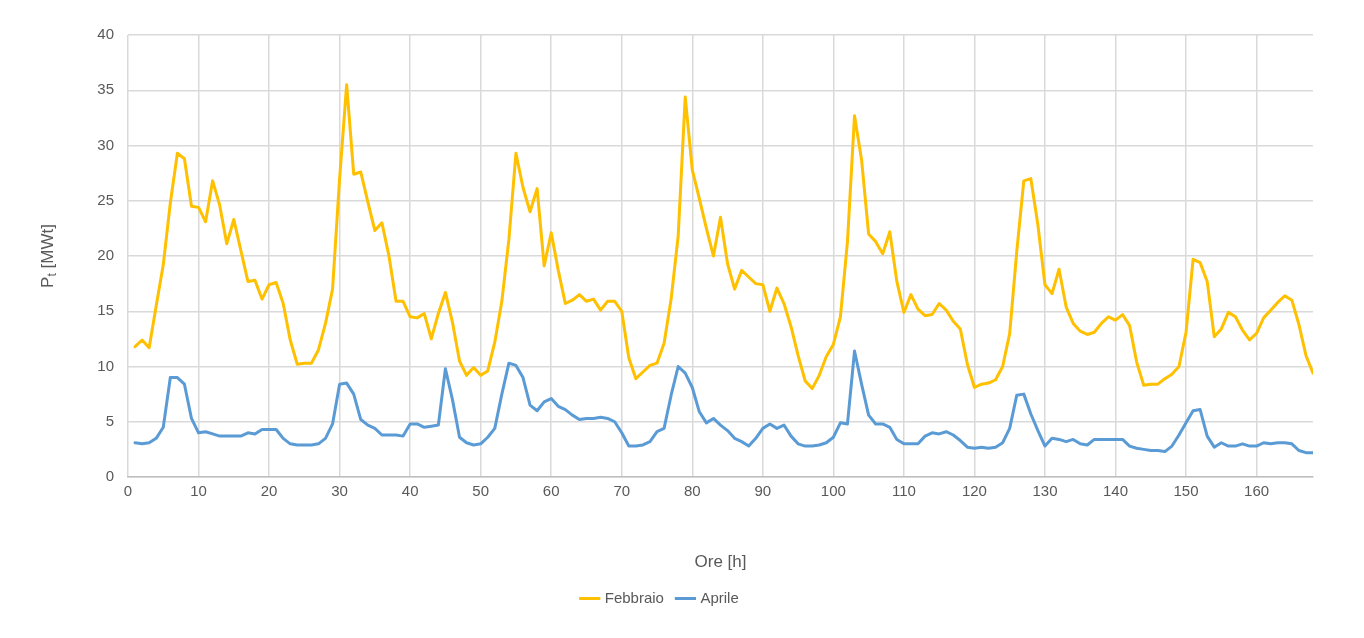 The image size is (1364, 638). Describe the element at coordinates (833, 491) in the screenshot. I see `x-tick-label: 100` at that location.